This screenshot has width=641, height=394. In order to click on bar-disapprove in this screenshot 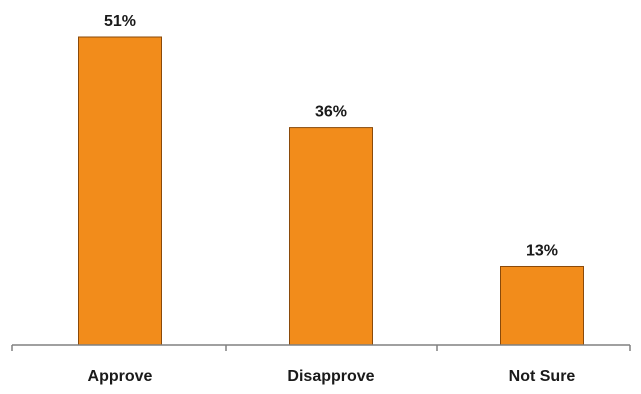, I will do `click(331, 236)`.